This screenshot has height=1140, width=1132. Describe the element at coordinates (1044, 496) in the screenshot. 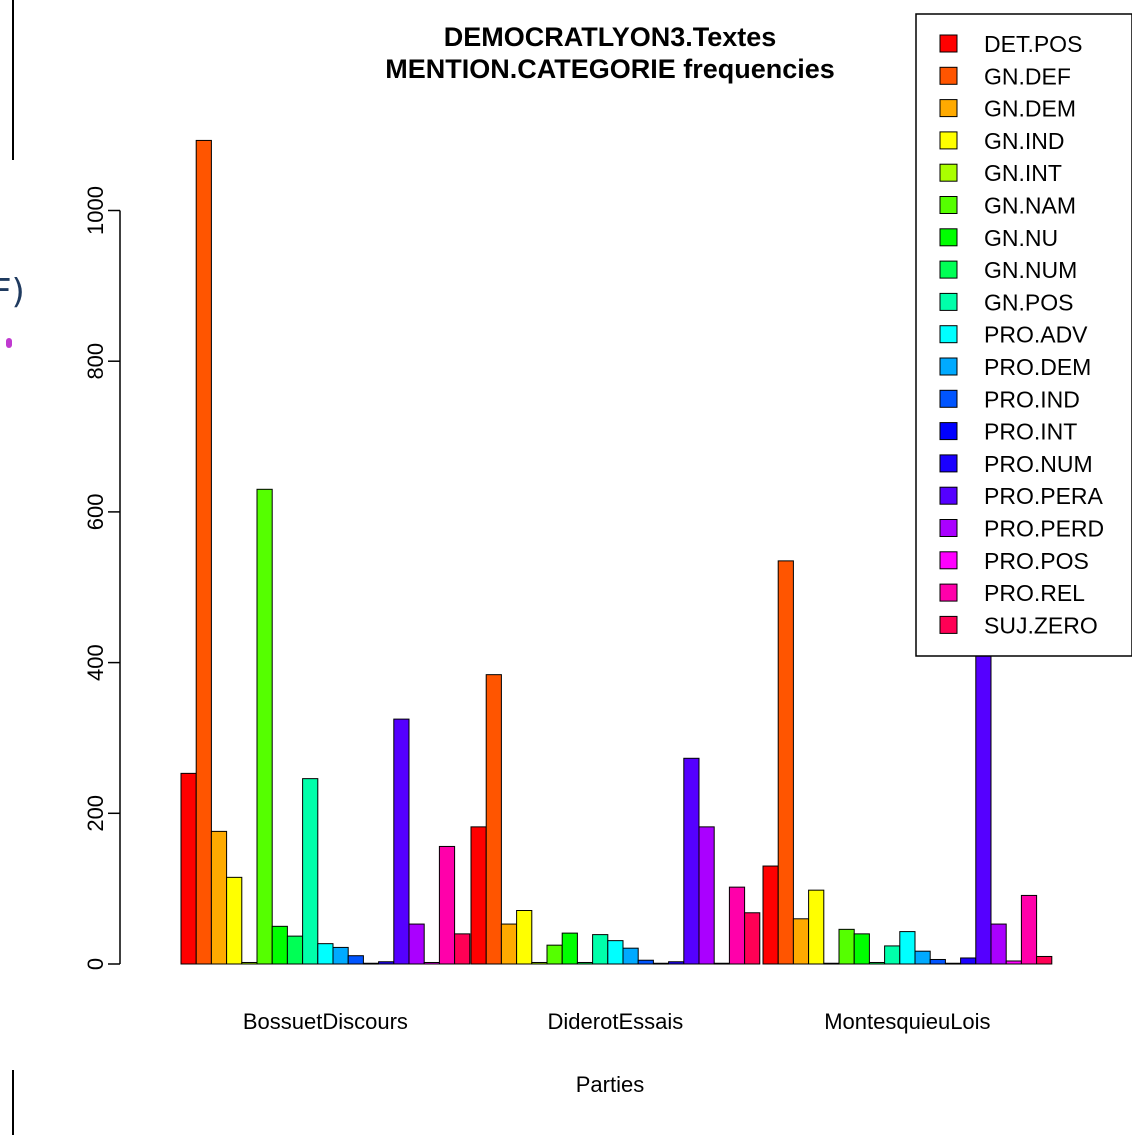

I see `legend-label: PRO.PERA` at that location.